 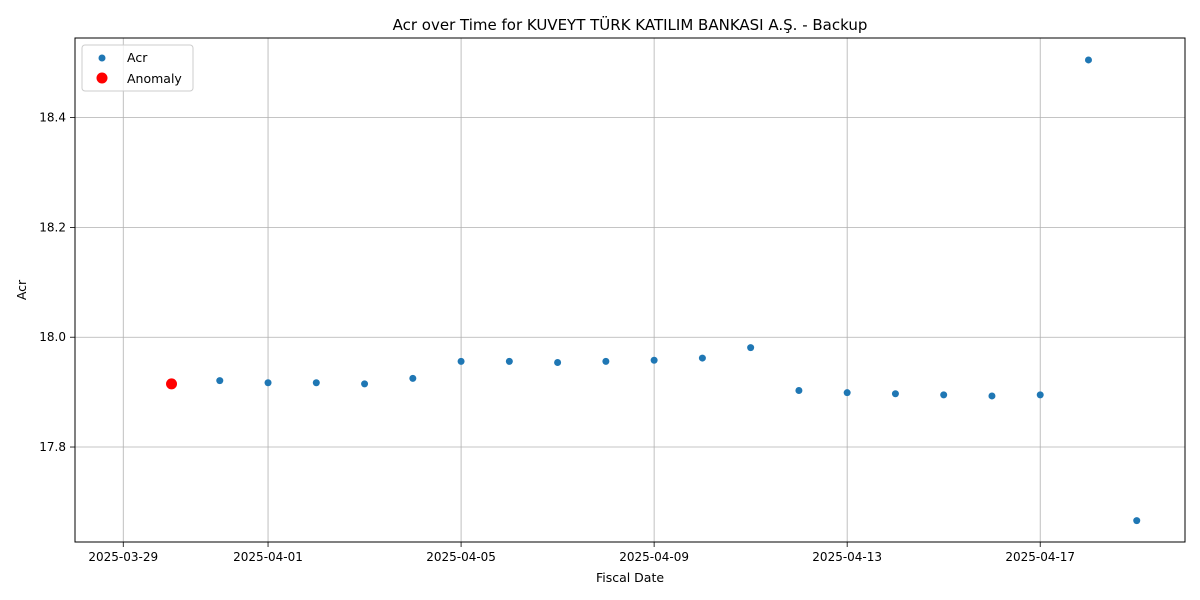 I want to click on x-tick-label: 2025-03-29, so click(x=123, y=557).